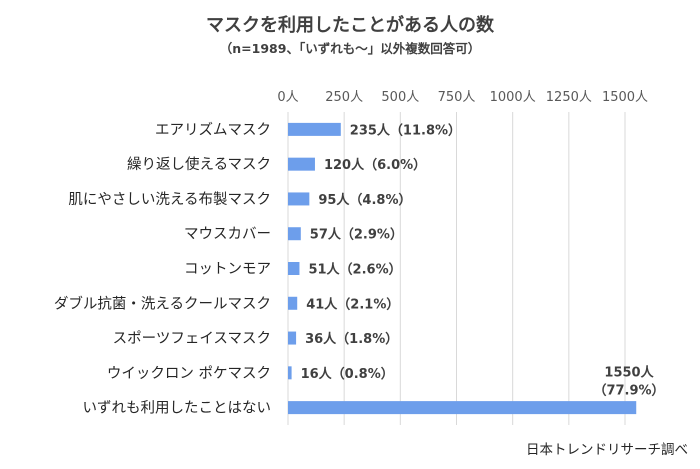  Describe the element at coordinates (189, 373) in the screenshot. I see `category-label: ウイックロン ポケマスク` at that location.